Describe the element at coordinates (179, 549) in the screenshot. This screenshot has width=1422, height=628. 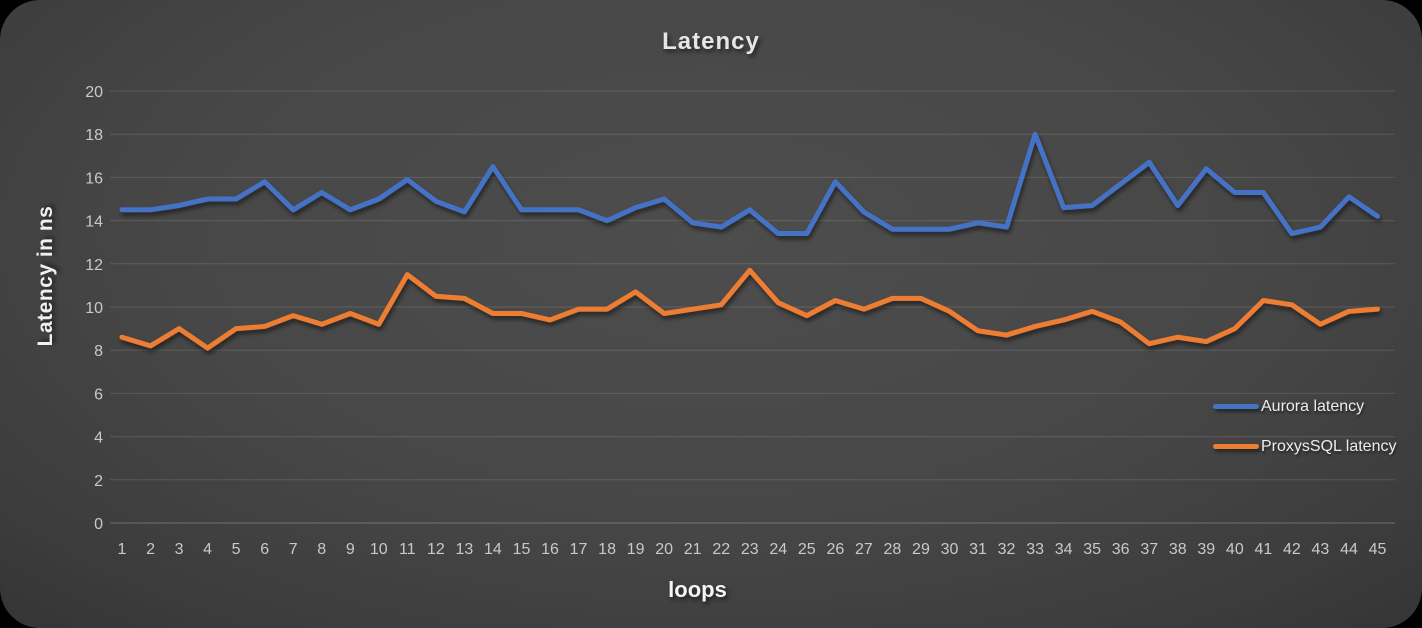
I see `x-tick-label: 3` at that location.